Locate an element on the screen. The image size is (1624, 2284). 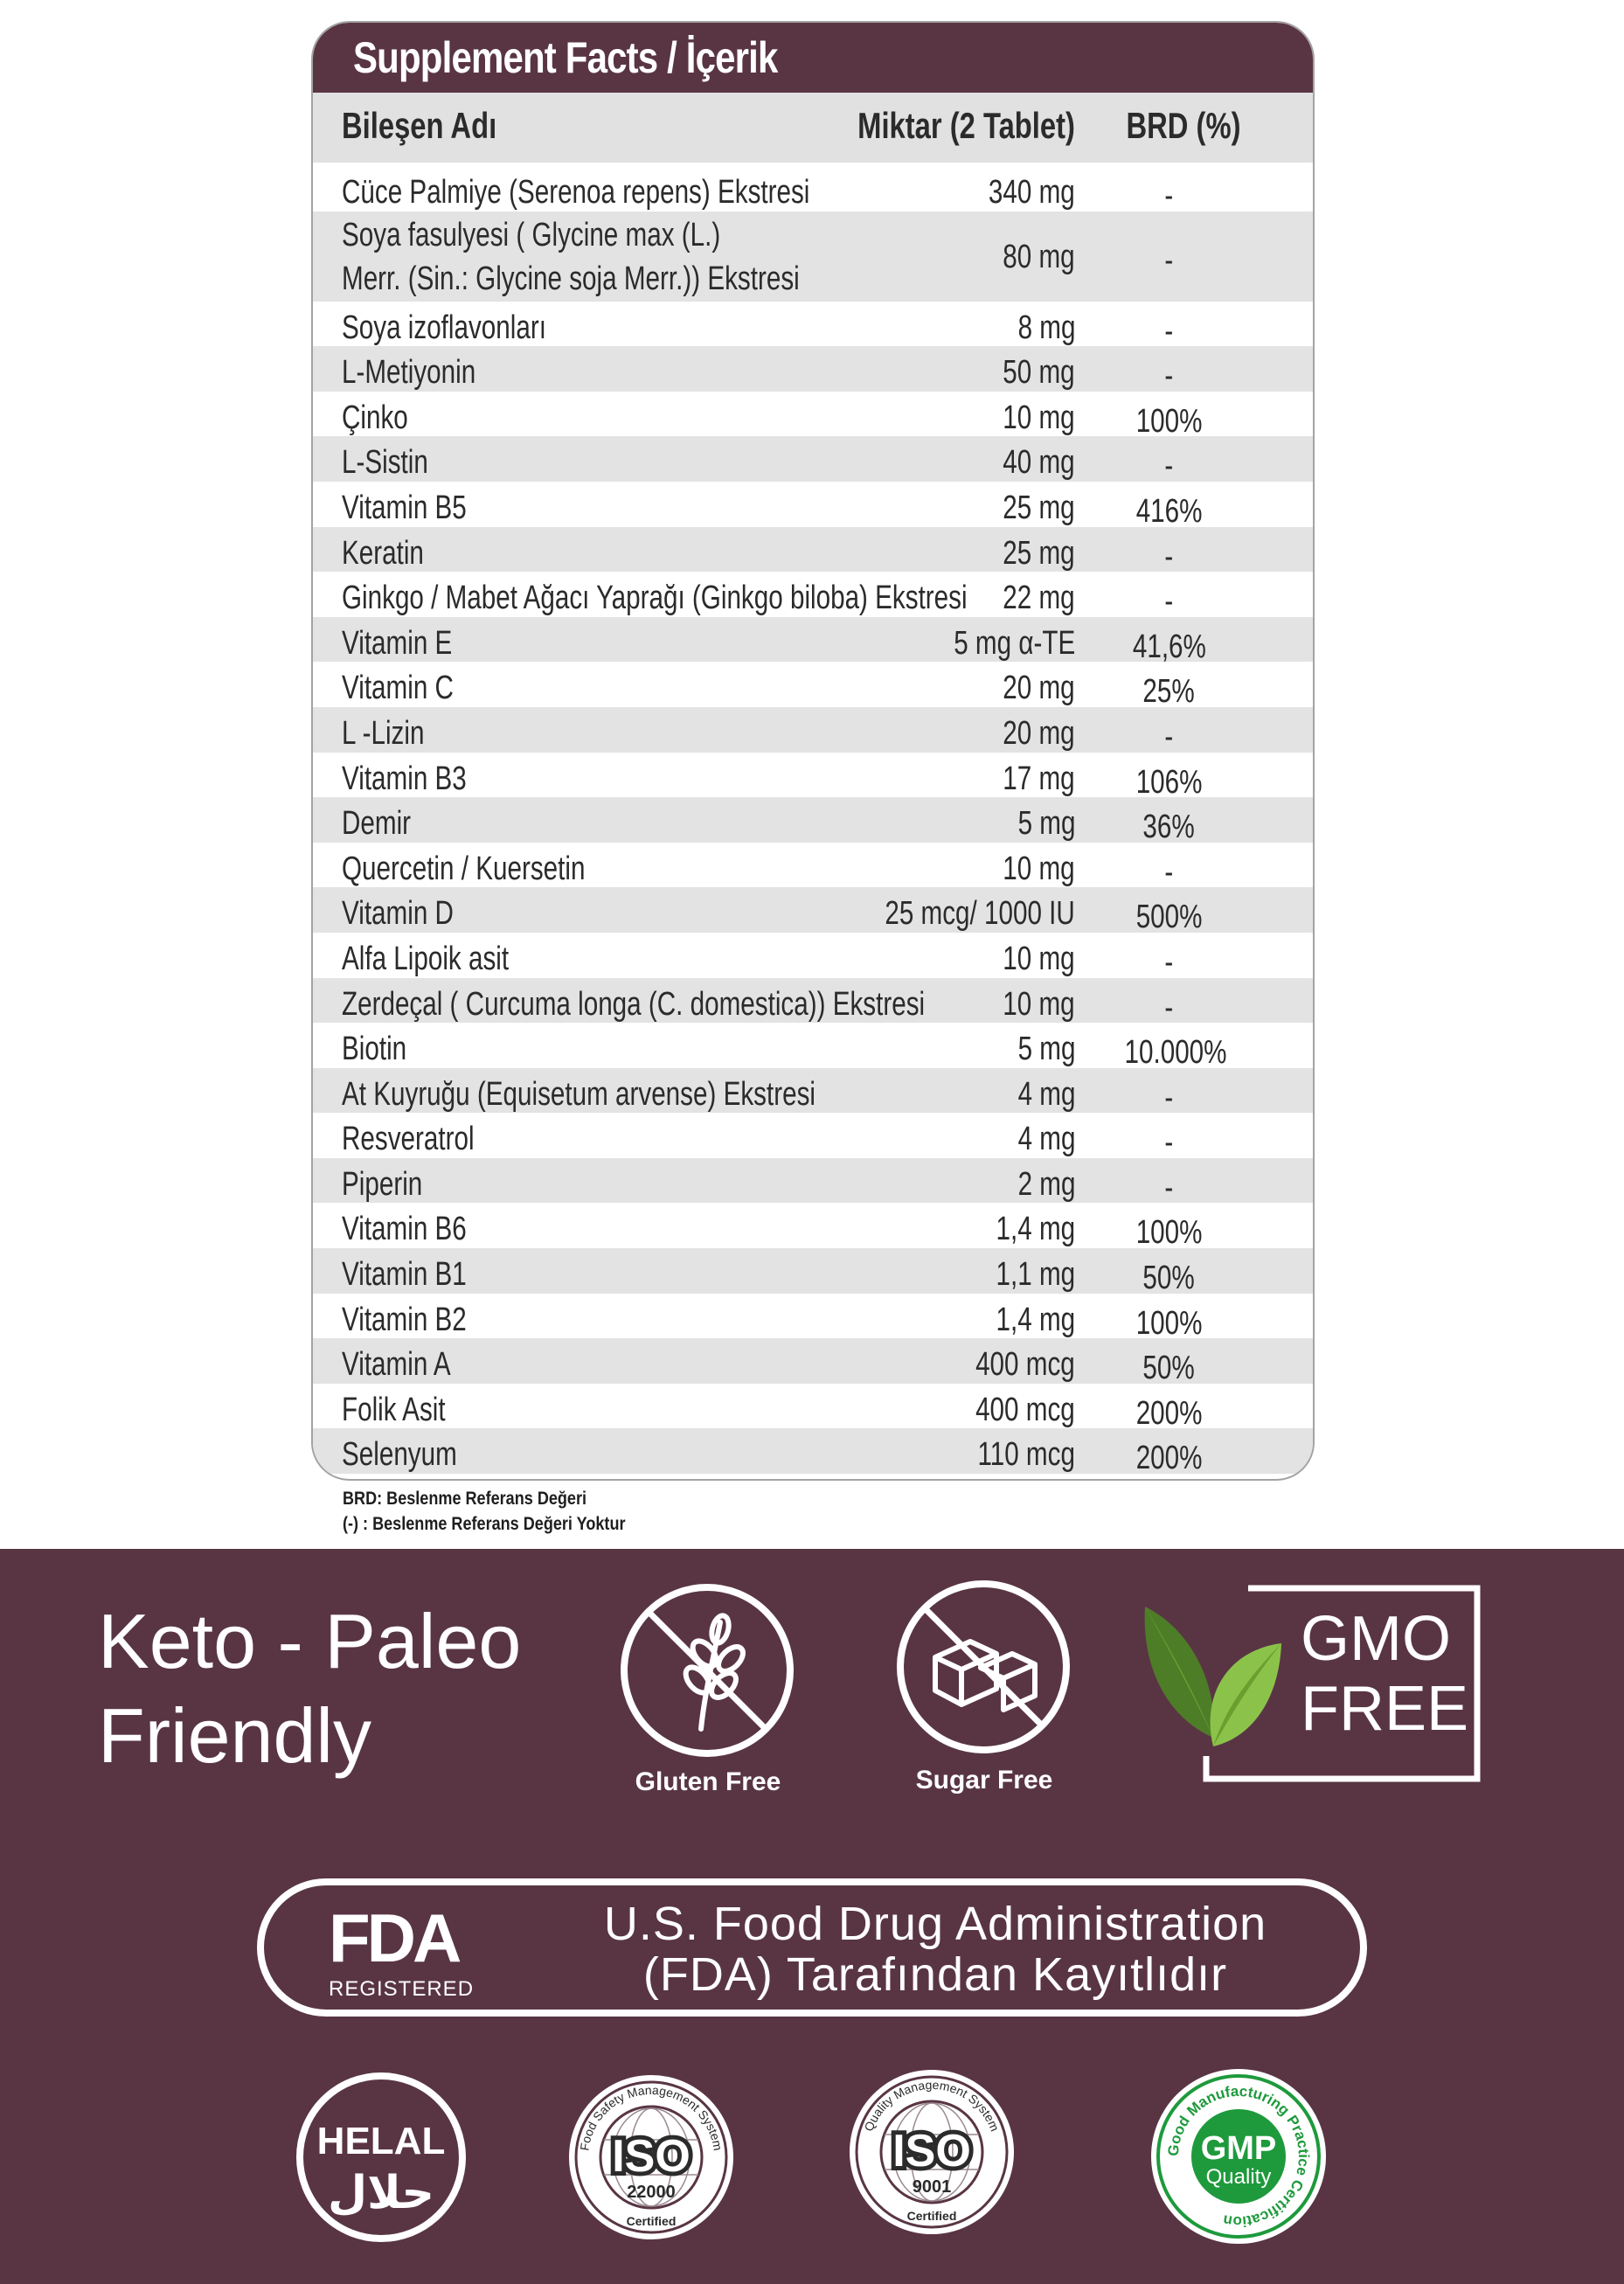
table-row: Keratin 25 mg - is located at coordinates (813, 551).